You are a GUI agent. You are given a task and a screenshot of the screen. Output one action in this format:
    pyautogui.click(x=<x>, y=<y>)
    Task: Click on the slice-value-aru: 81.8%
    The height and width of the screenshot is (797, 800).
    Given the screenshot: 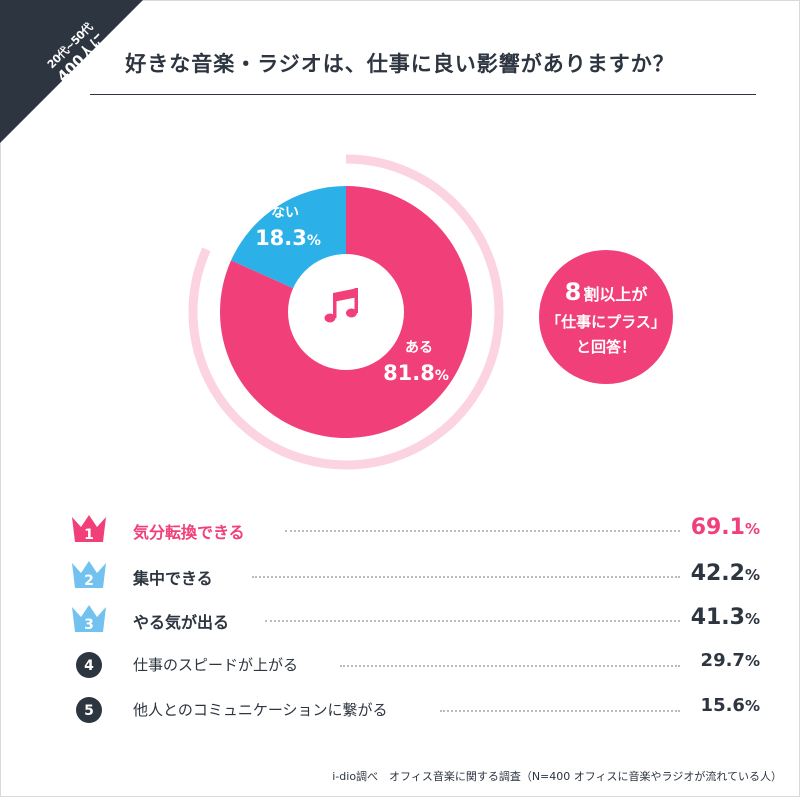 What is the action you would take?
    pyautogui.click(x=416, y=373)
    